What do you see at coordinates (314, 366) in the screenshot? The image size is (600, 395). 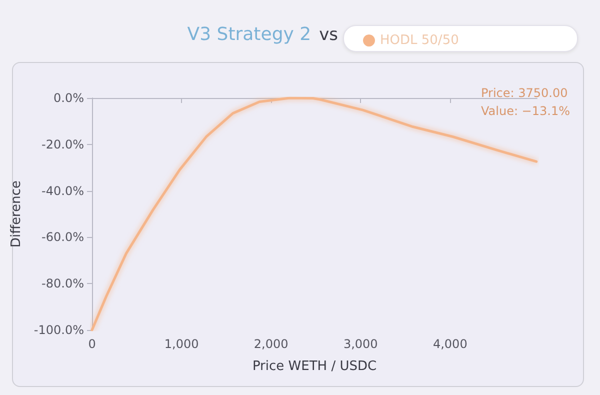 I see `x-axis-title: Price WETH / USDC` at bounding box center [314, 366].